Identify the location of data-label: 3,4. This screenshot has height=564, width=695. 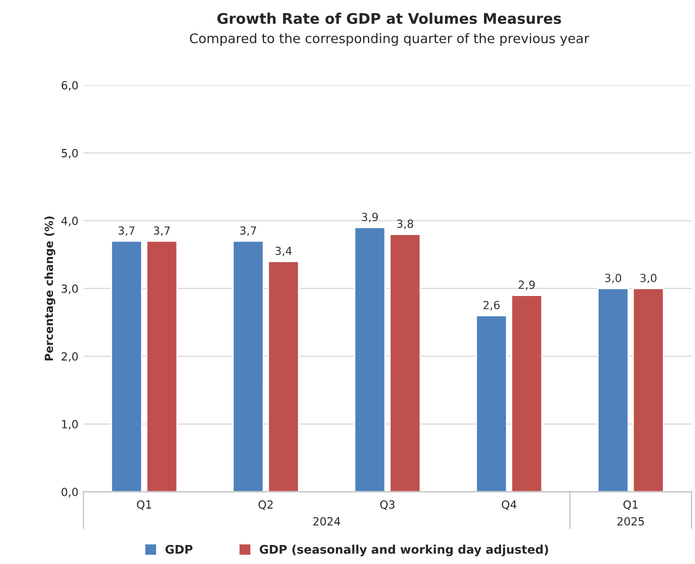
(283, 251).